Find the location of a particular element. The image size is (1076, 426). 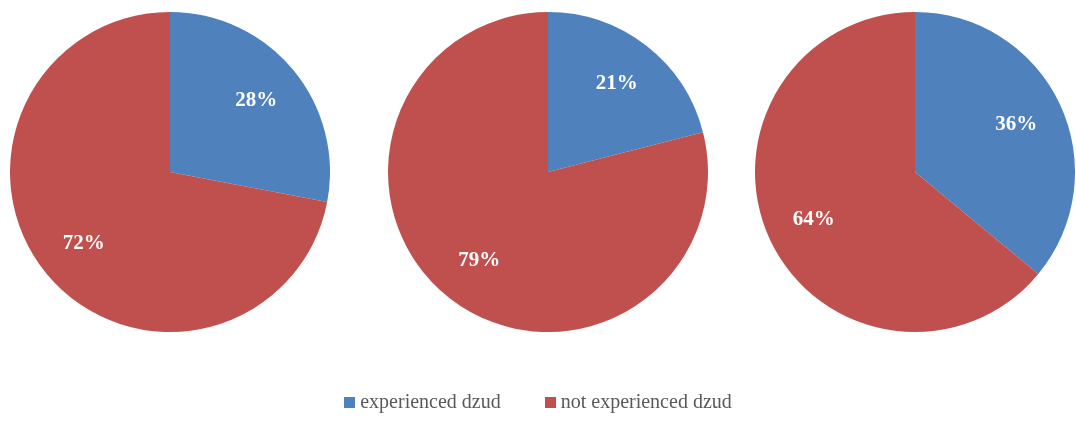

legend-label: not experienced dzud is located at coordinates (645, 401).